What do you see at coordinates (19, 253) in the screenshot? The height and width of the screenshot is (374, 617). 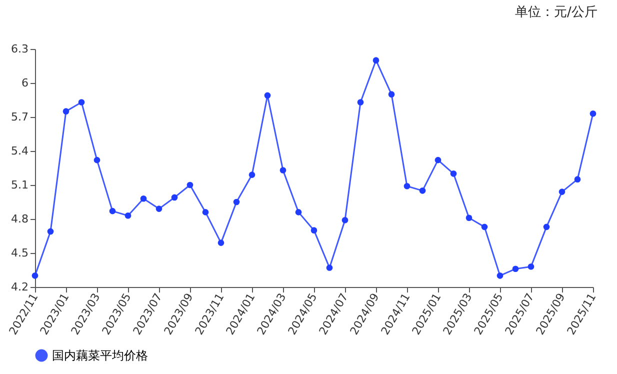 I see `y-tick-label: 4.5` at bounding box center [19, 253].